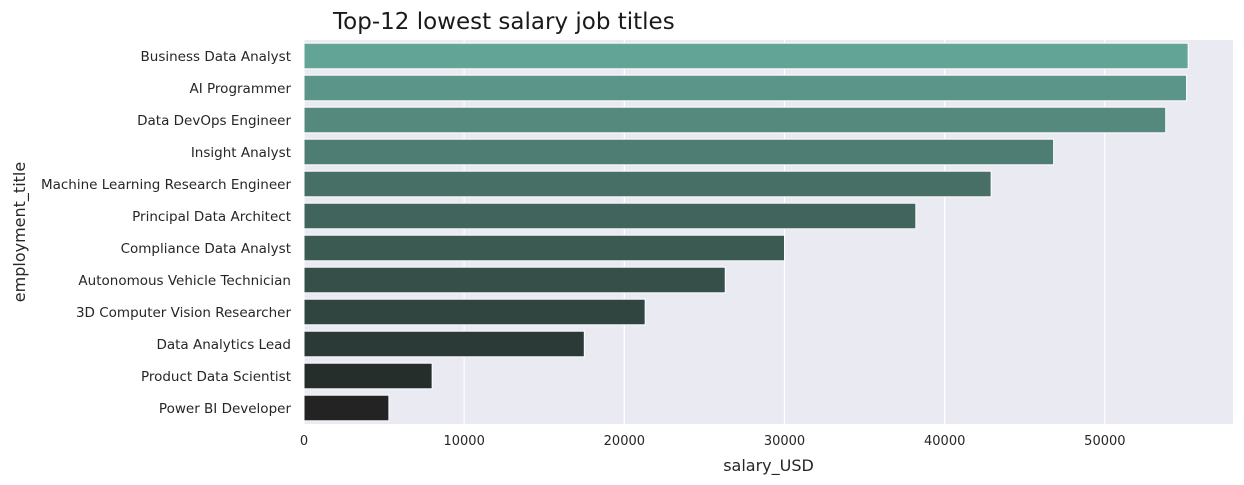 This screenshot has width=1244, height=485. Describe the element at coordinates (784, 441) in the screenshot. I see `x-tick-label: 30000` at that location.